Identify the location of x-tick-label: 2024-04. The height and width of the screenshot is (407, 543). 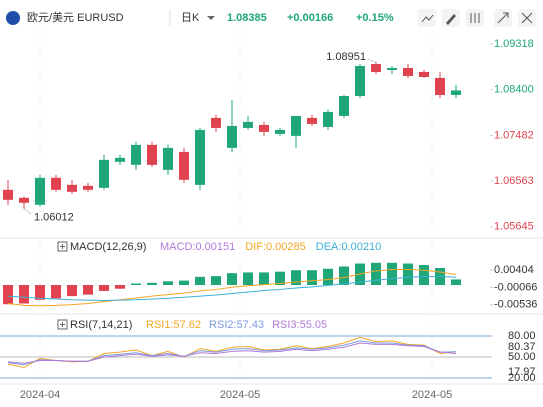
(40, 395).